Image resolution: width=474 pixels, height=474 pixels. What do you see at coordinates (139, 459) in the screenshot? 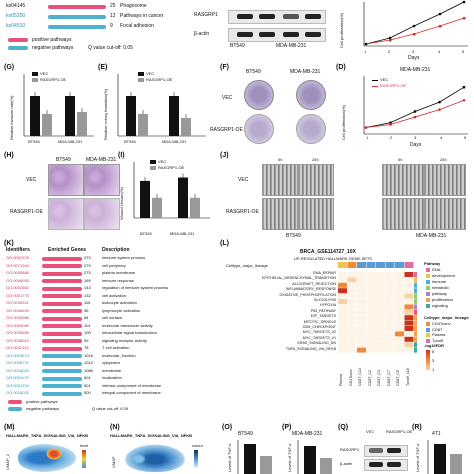
I see `umap-cluster` at bounding box center [139, 459].